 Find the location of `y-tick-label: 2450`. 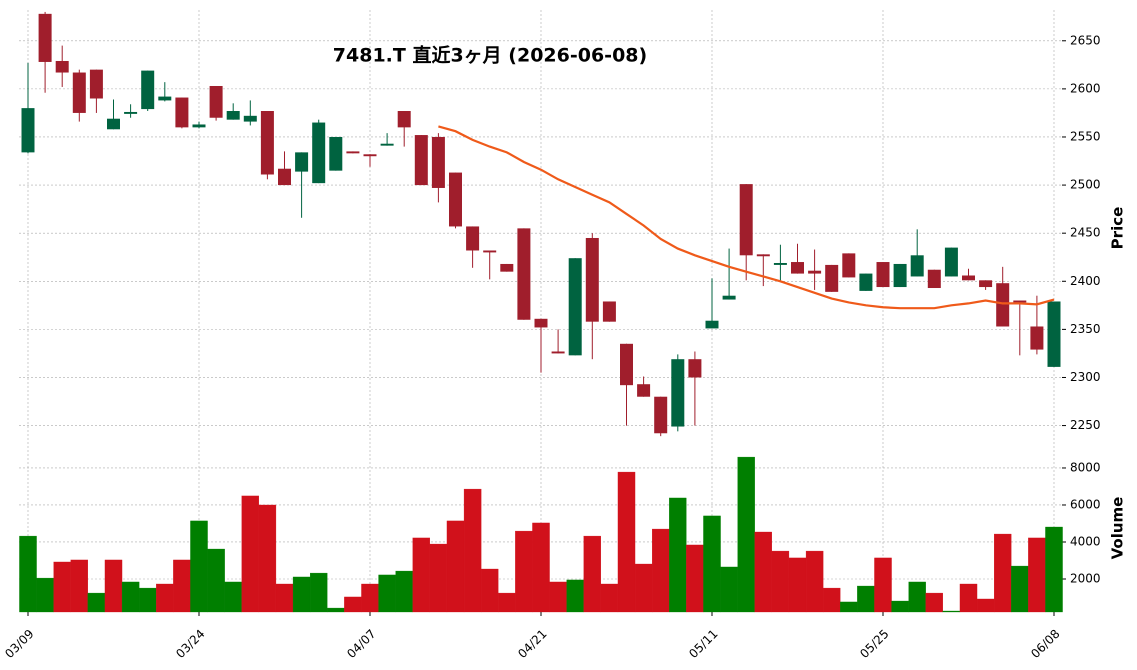

y-tick-label: 2450 is located at coordinates (1085, 233).